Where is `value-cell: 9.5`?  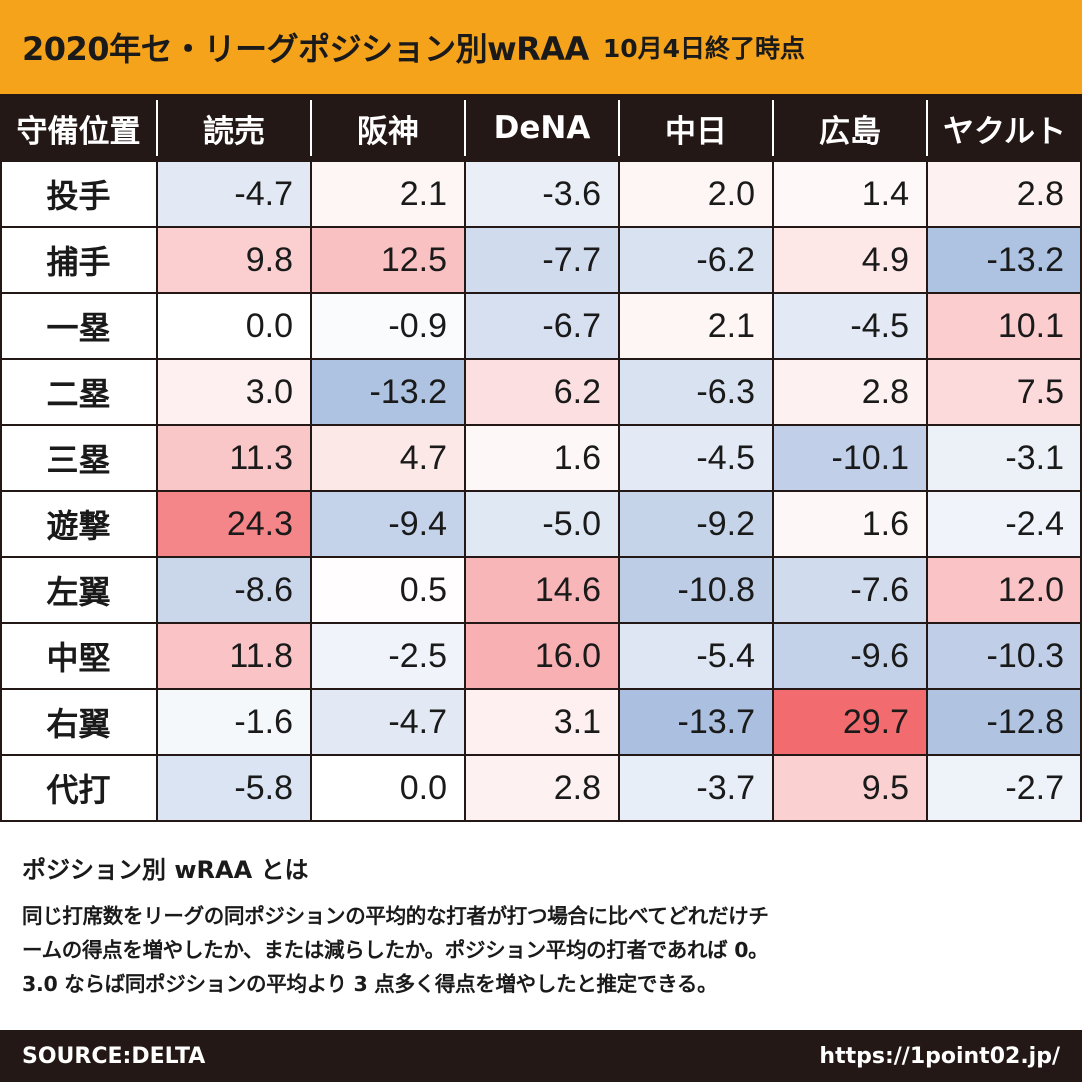
value-cell: 9.5 is located at coordinates (850, 788).